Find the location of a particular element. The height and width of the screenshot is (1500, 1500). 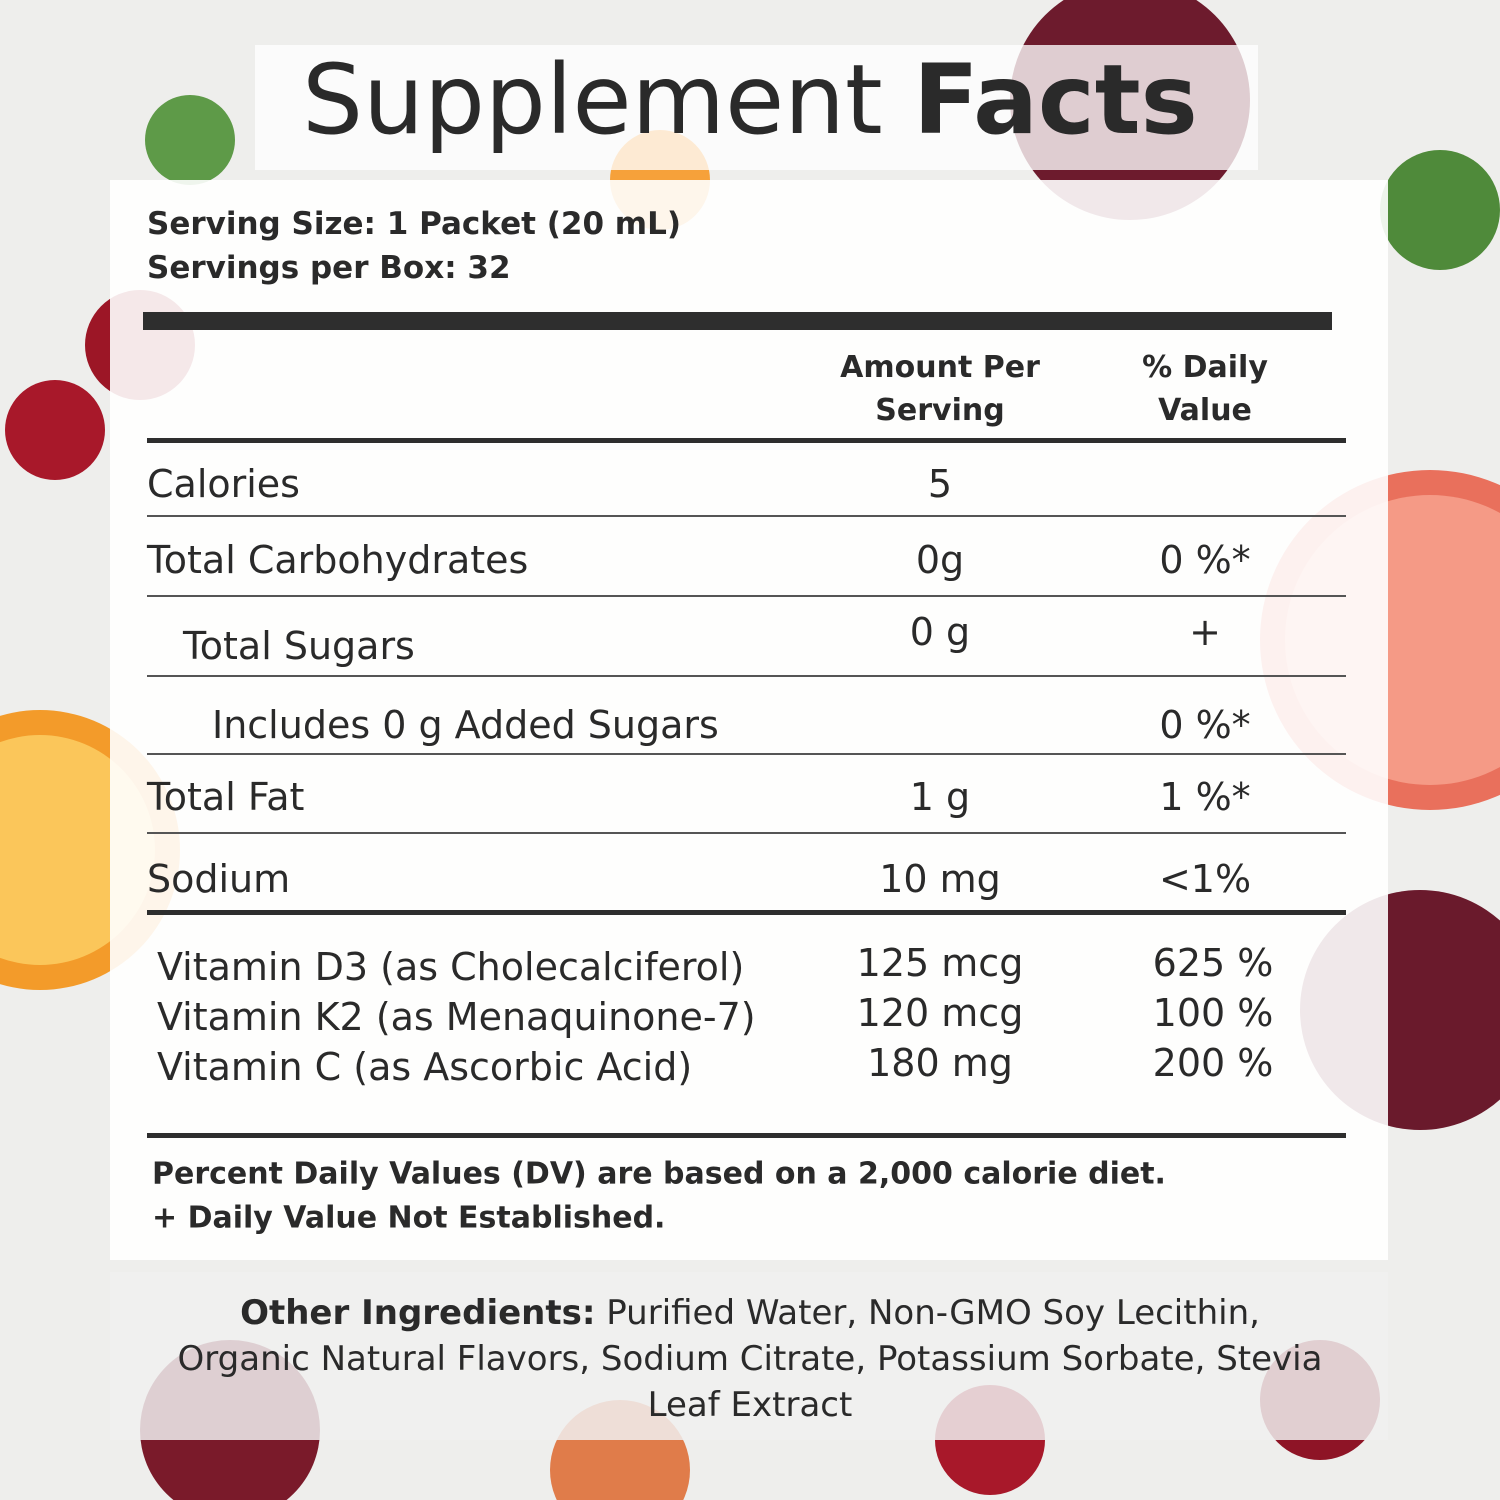

row-label: Sodium is located at coordinates (219, 879).